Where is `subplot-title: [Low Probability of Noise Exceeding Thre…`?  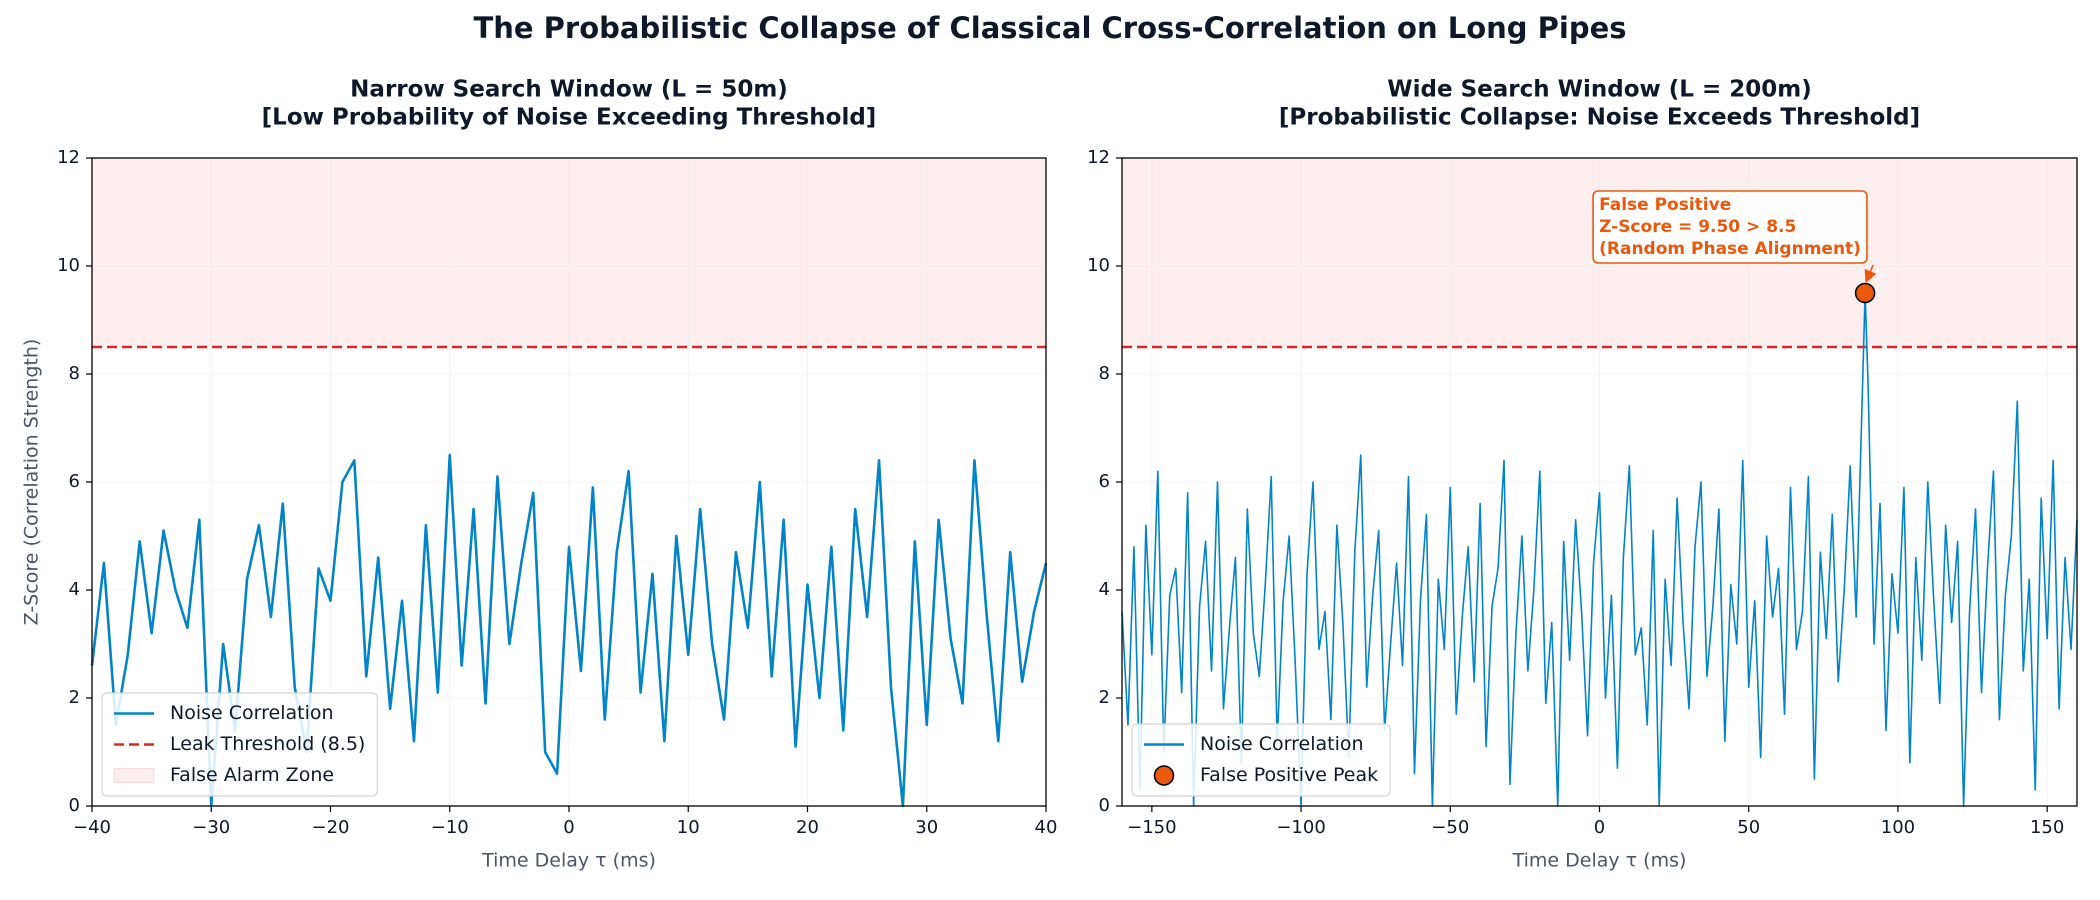 subplot-title: [Low Probability of Noise Exceeding Thre… is located at coordinates (569, 118).